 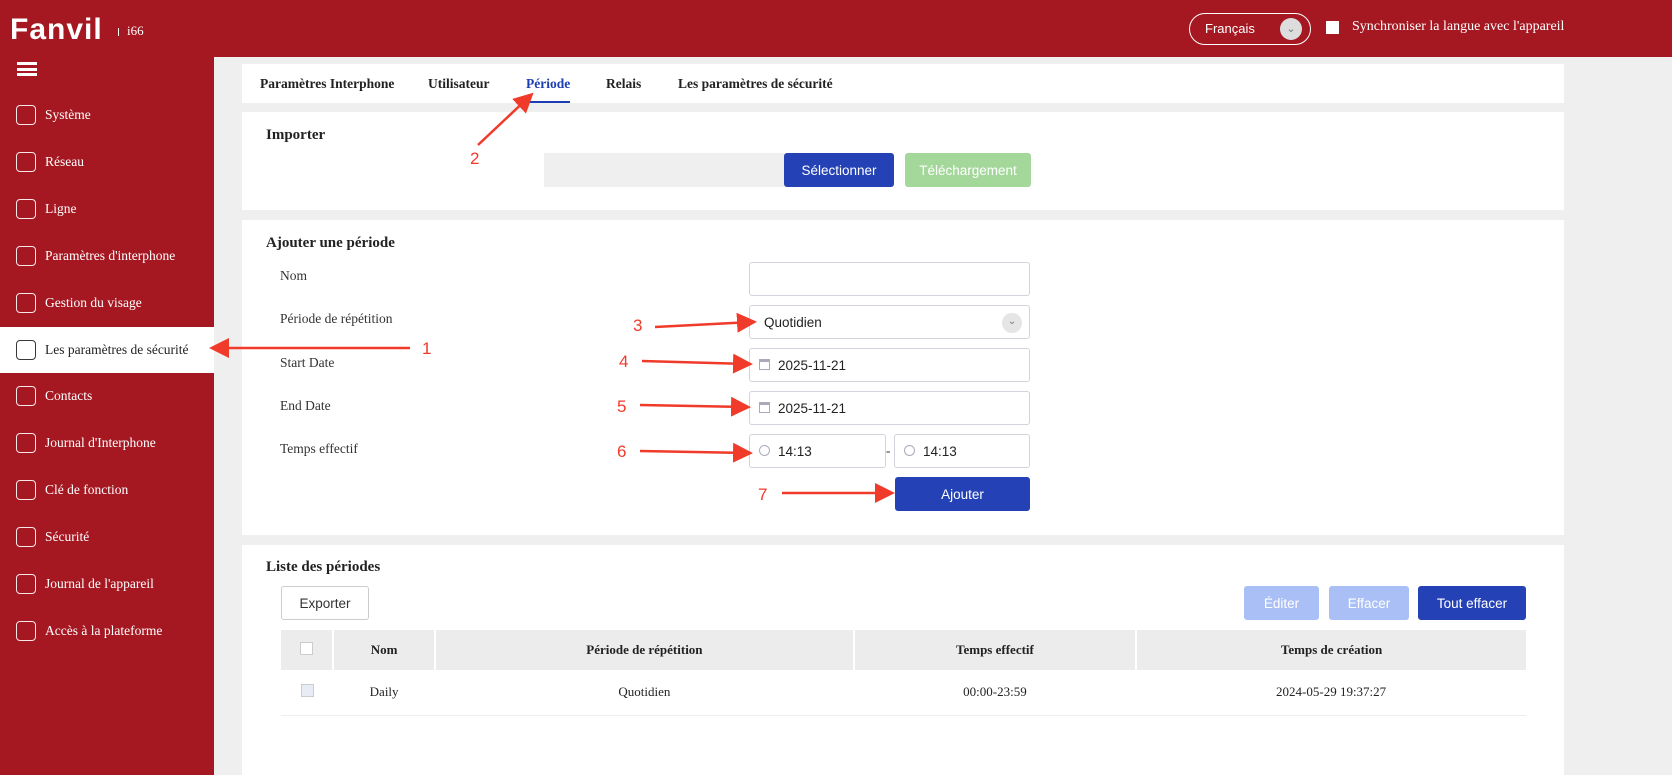 I want to click on sync-language-label: Synchroniser la langue avec l'appareil, so click(x=1458, y=26).